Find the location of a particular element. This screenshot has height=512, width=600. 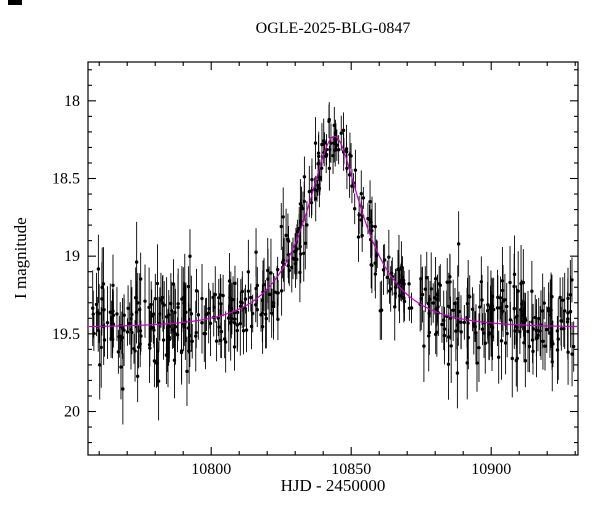

x-axis-label: HJD - 2450000 is located at coordinates (333, 485).